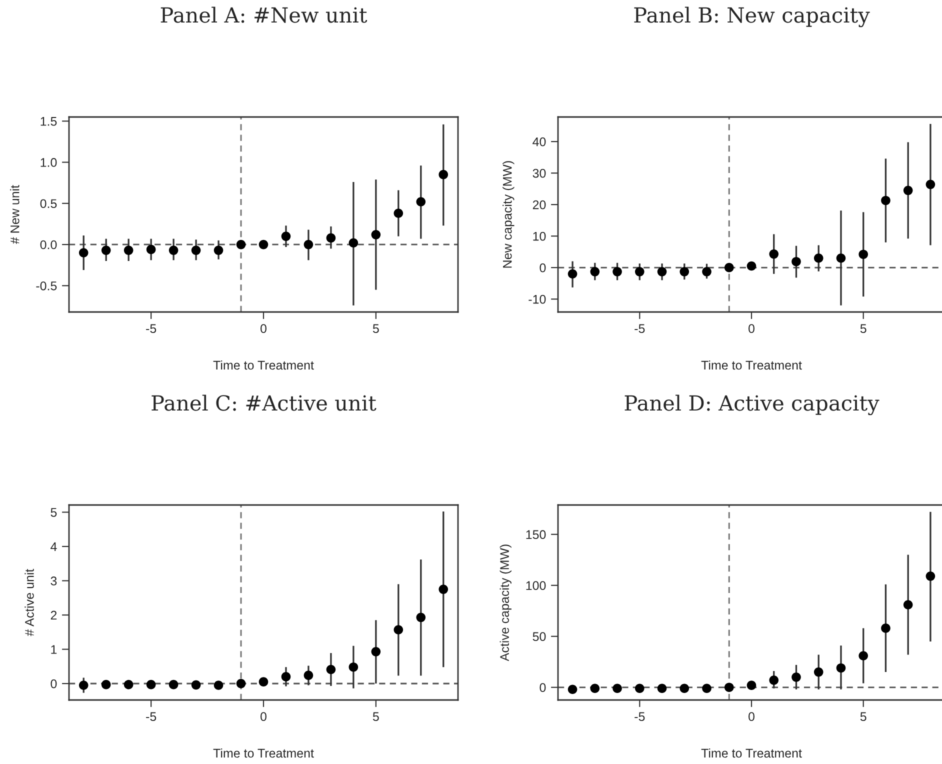  What do you see at coordinates (54, 649) in the screenshot?
I see `y-tick-label: 1` at bounding box center [54, 649].